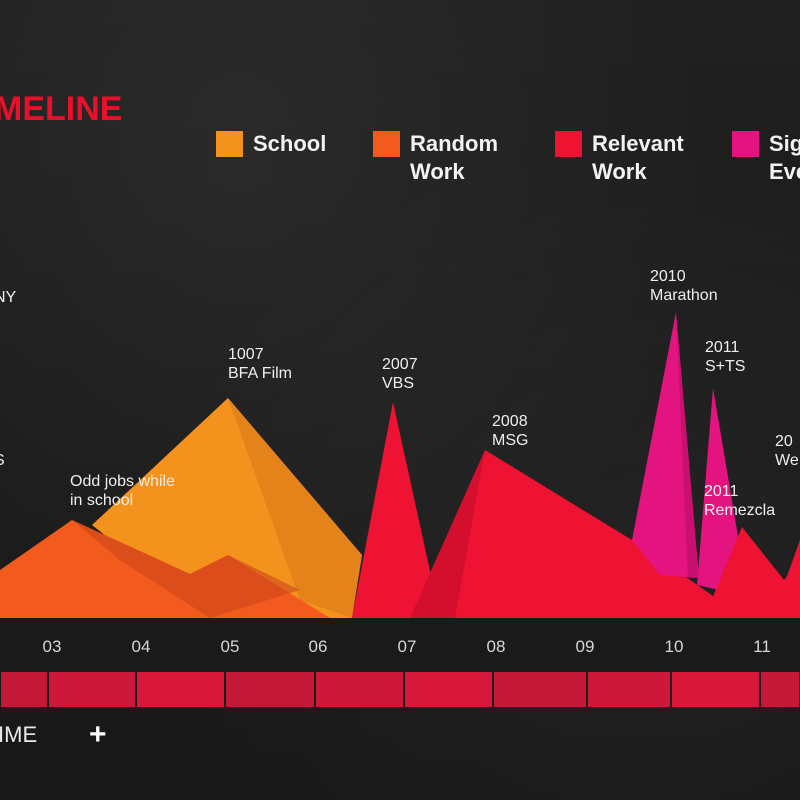 This screenshot has height=800, width=800. Describe the element at coordinates (101, 500) in the screenshot. I see `annotation-label: in school` at that location.